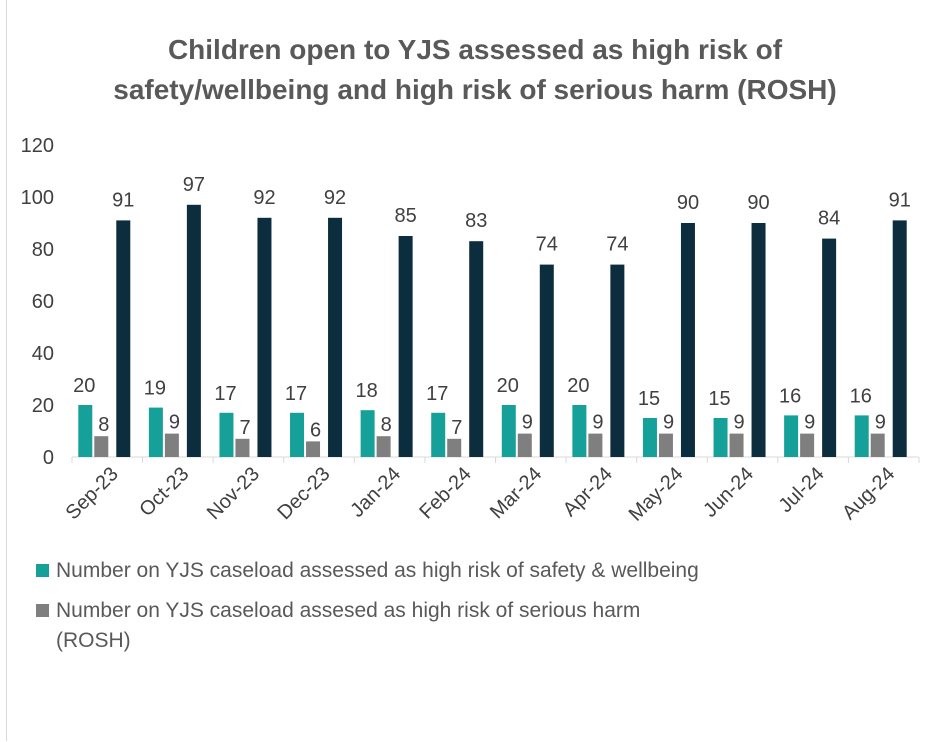 Image resolution: width=948 pixels, height=742 pixels. Describe the element at coordinates (155, 389) in the screenshot. I see `data-label-series-0: 19` at that location.